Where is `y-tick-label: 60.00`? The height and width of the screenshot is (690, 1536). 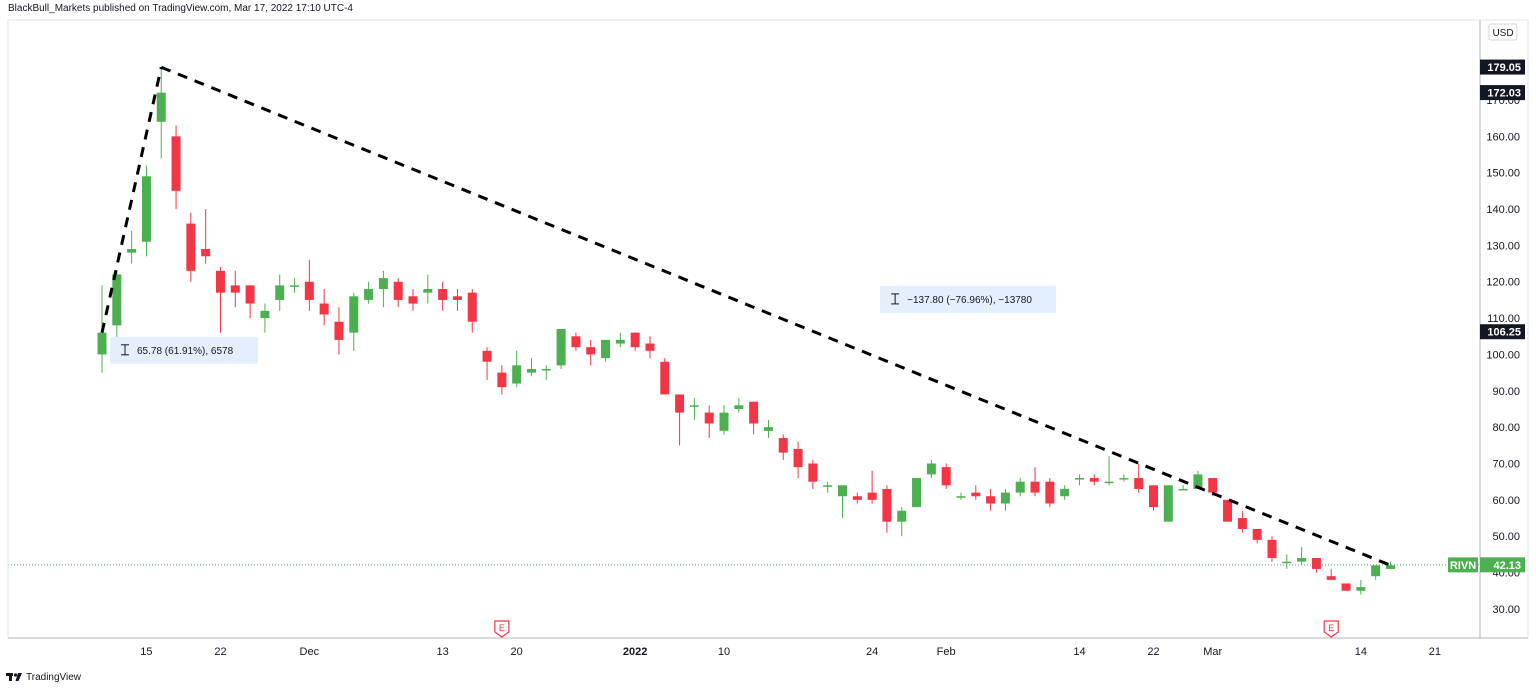 y-tick-label: 60.00 is located at coordinates (1506, 501).